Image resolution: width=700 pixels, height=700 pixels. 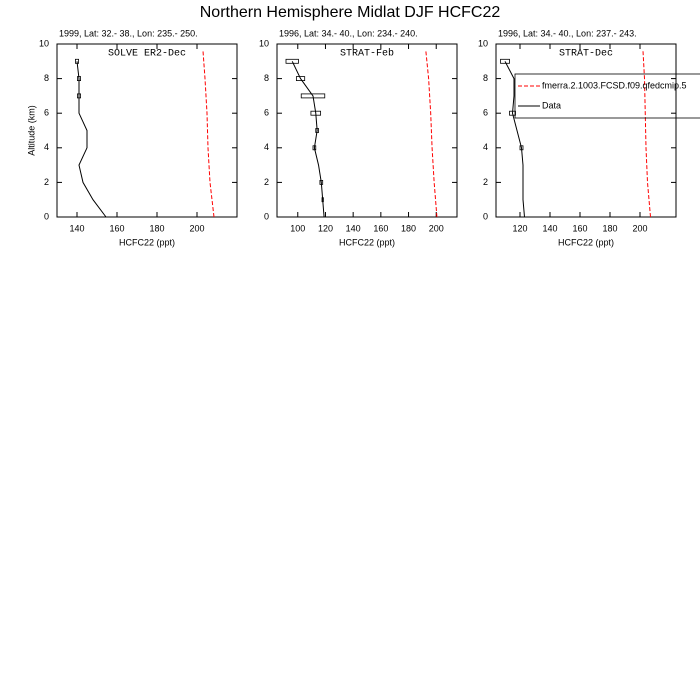 What do you see at coordinates (367, 54) in the screenshot?
I see `annotation: STRAT-Feb` at bounding box center [367, 54].